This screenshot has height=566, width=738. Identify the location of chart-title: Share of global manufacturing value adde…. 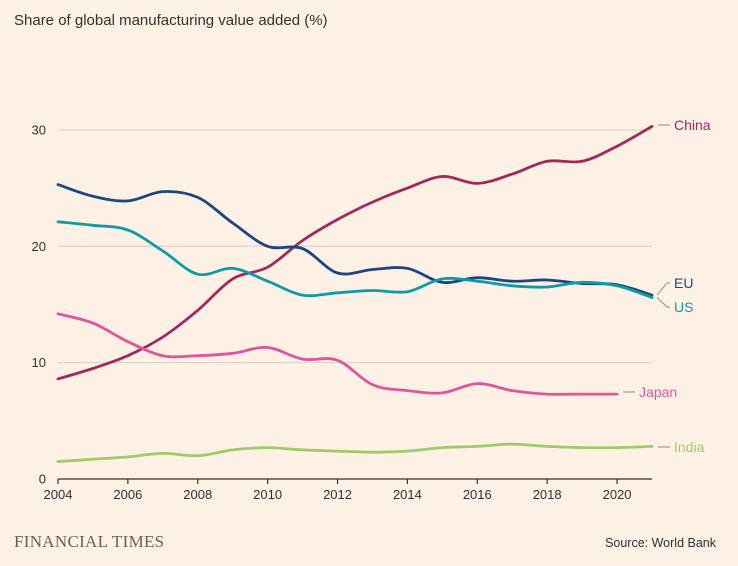
(171, 20).